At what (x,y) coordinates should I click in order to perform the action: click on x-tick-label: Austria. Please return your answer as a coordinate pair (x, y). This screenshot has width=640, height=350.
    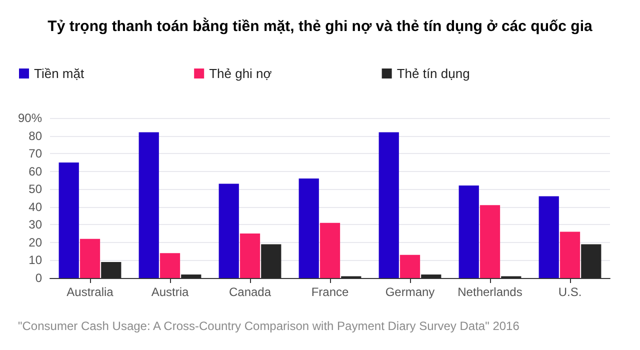
    Looking at the image, I should click on (170, 292).